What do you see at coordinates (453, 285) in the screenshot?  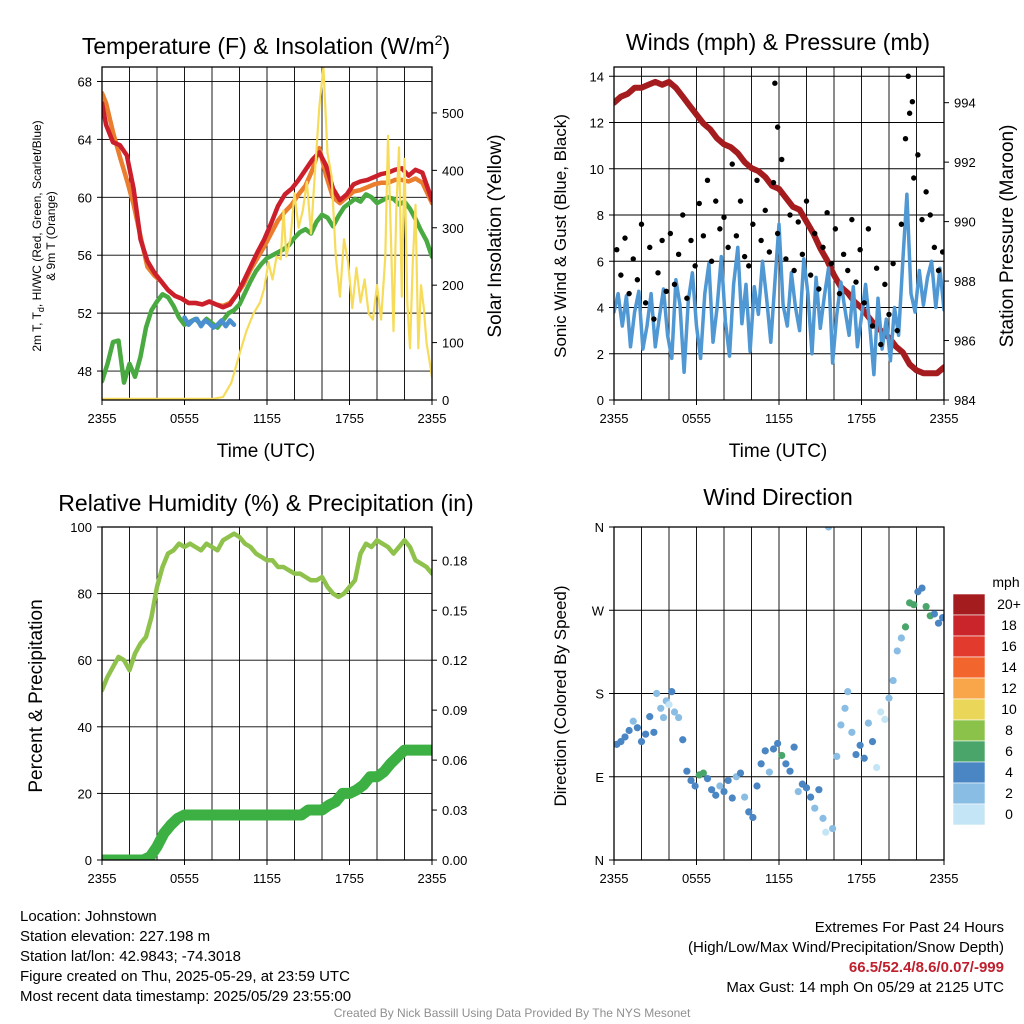 I see `y2-tick-label: 200` at bounding box center [453, 285].